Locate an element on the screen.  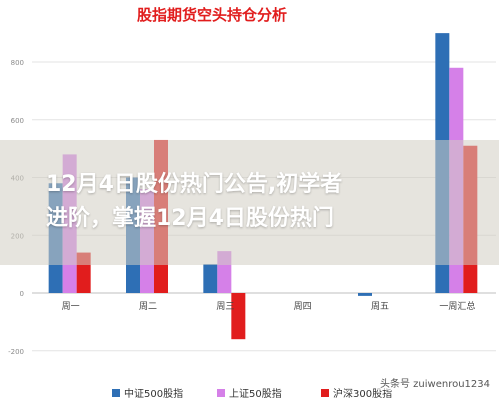
legend-label-2: 沪深300股指 is located at coordinates (362, 393).